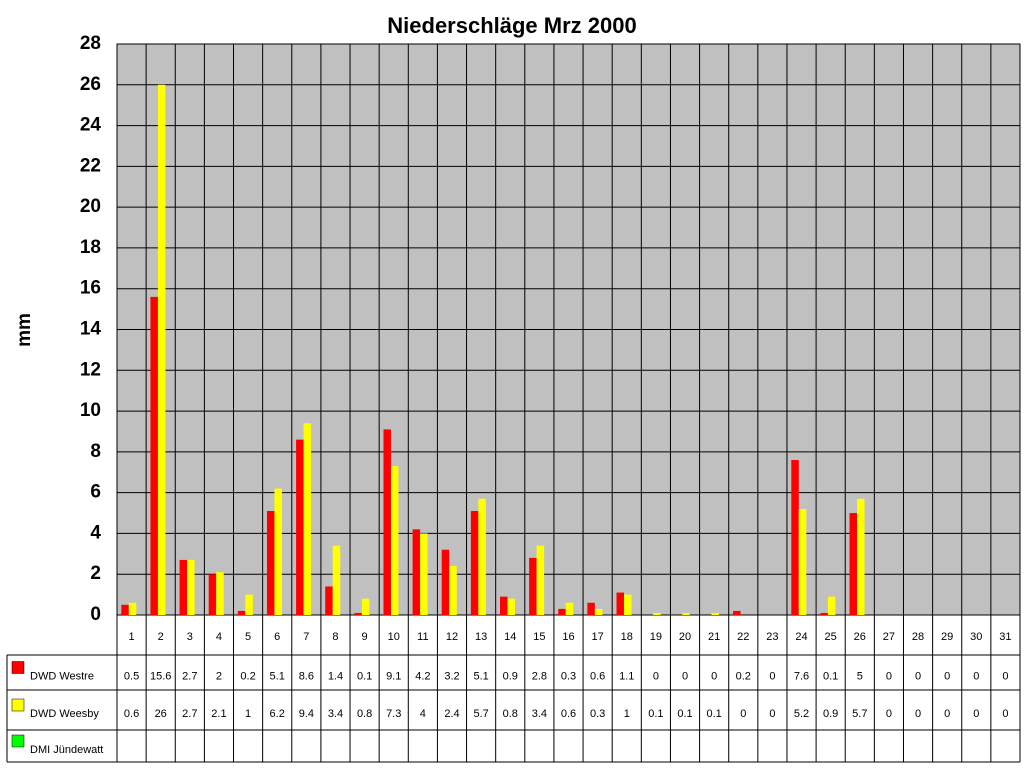 This screenshot has width=1024, height=768. Describe the element at coordinates (95, 532) in the screenshot. I see `y-tick-label: 4` at that location.